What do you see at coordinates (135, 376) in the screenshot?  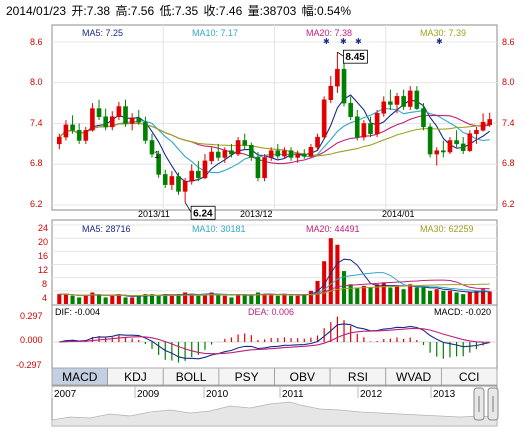 I see `tab-kdj: KDJ` at bounding box center [135, 376].